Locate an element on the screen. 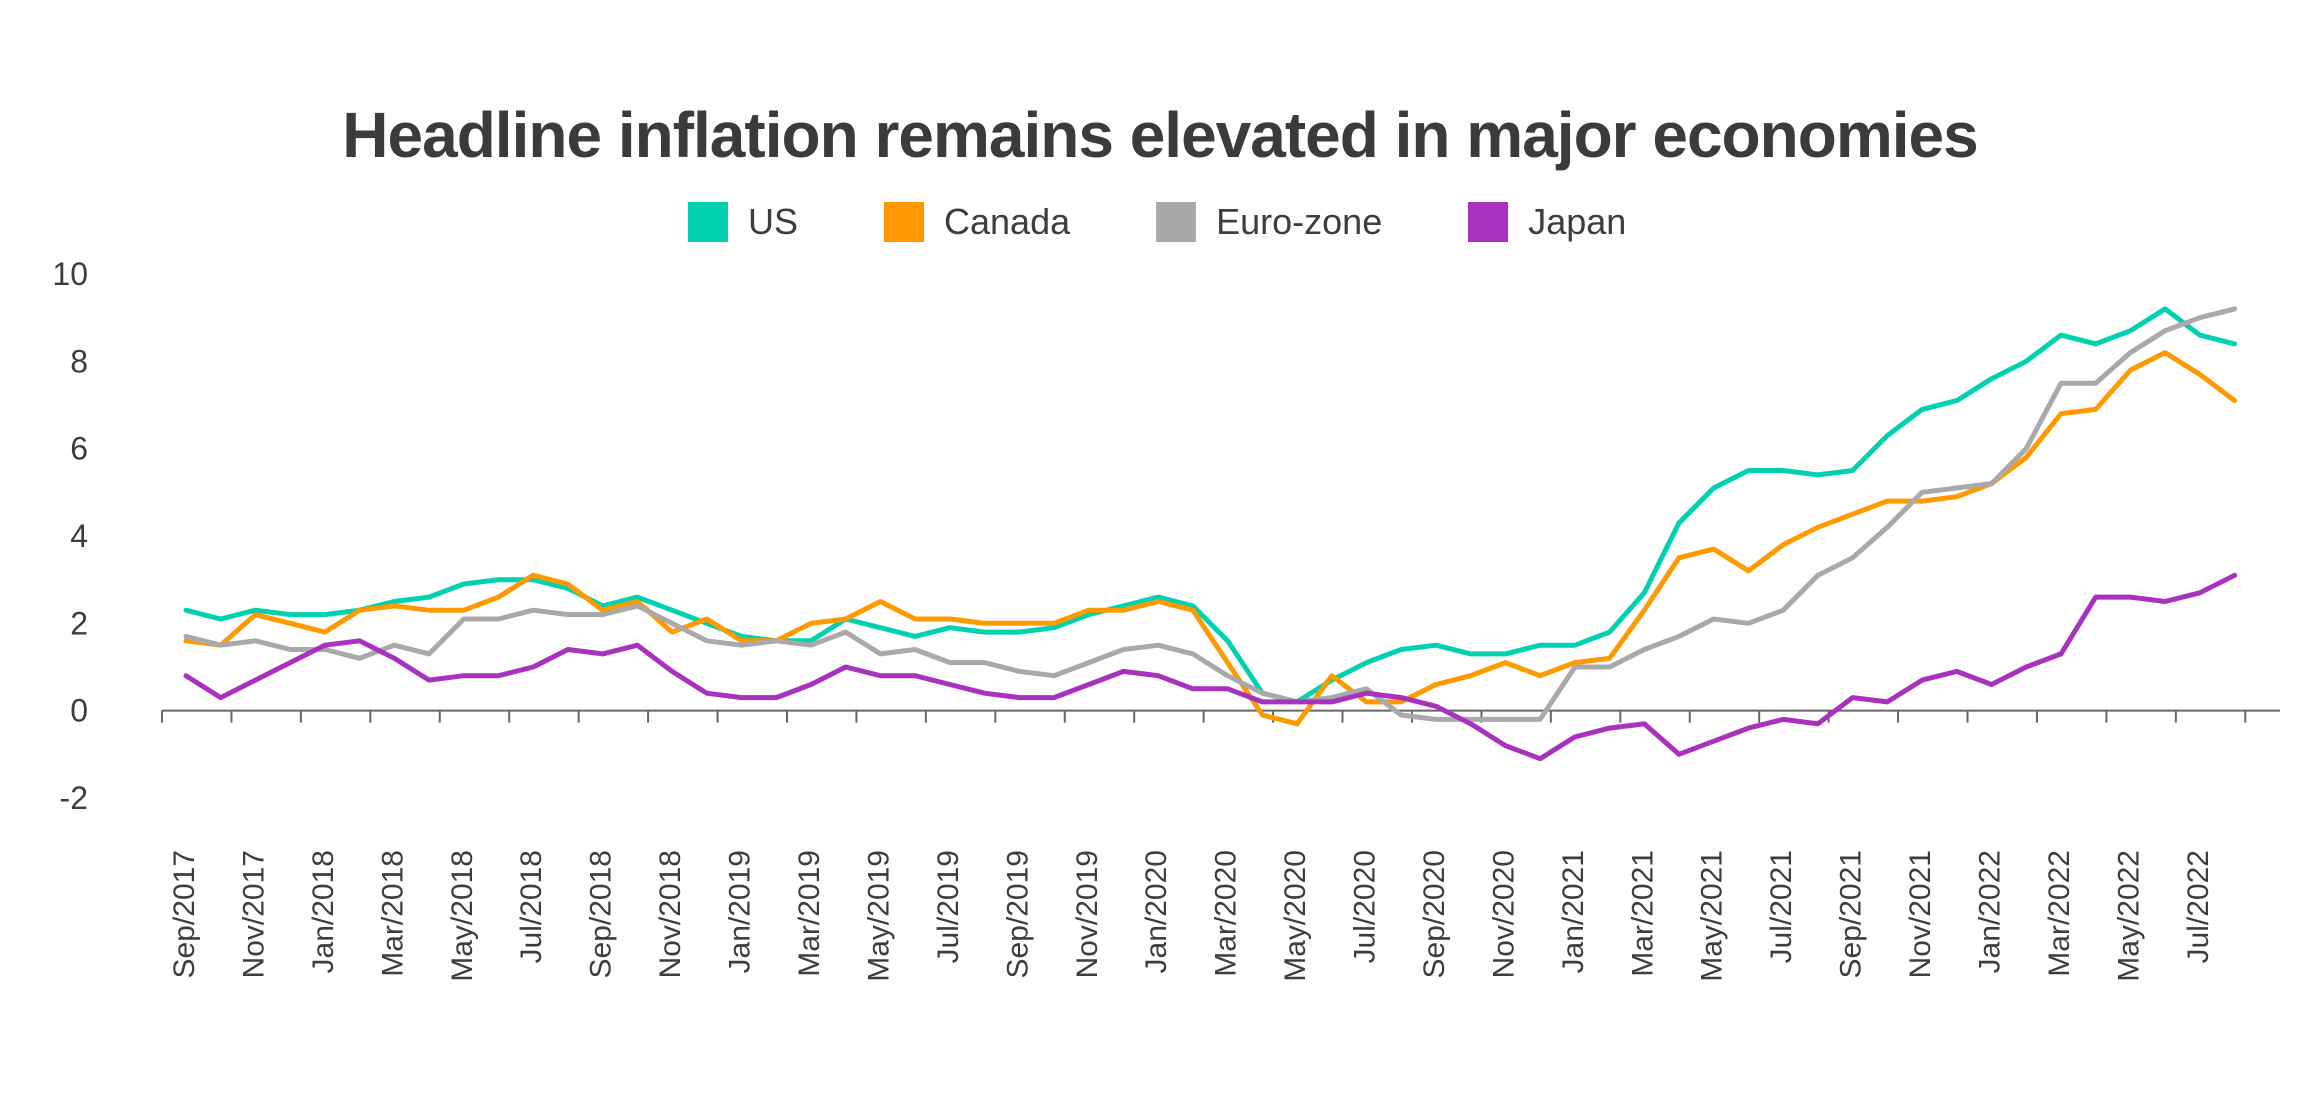  x-tick-label: Jan/2020 is located at coordinates (1156, 911).